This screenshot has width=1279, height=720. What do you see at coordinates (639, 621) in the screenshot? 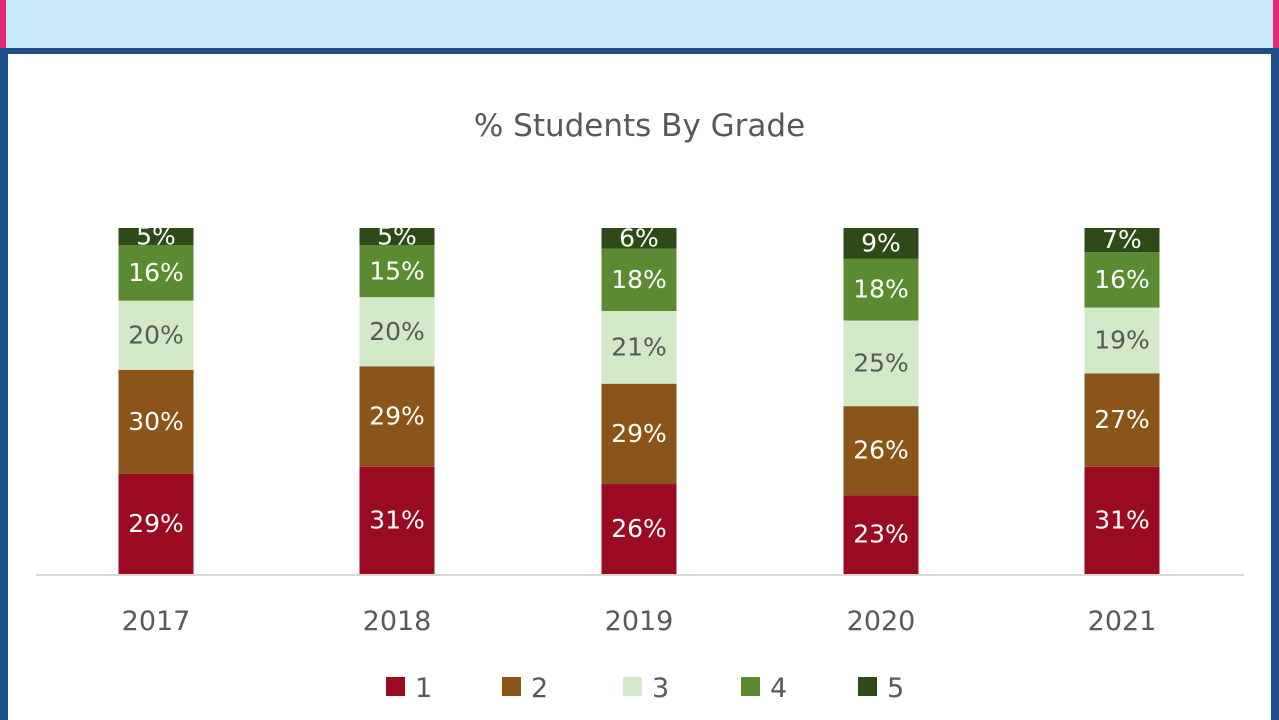
I see `x-tick-label-2019: 2019` at bounding box center [639, 621].